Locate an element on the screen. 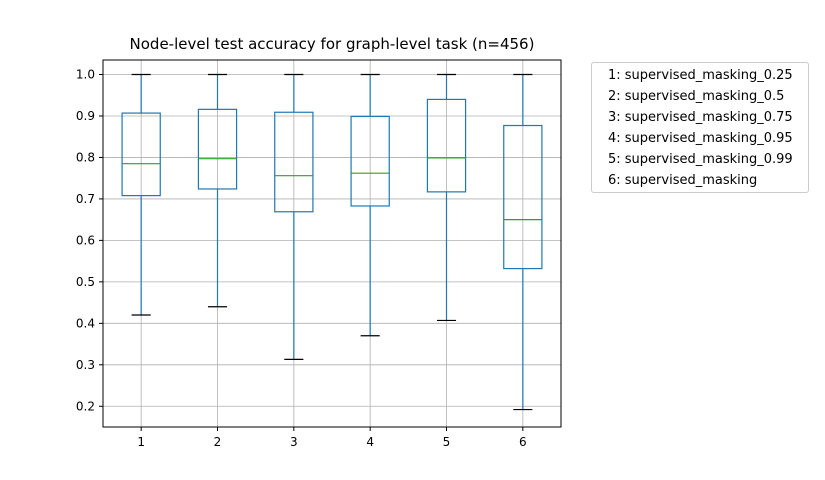 This screenshot has width=825, height=480. y-tick-label: 0.7 is located at coordinates (85, 199).